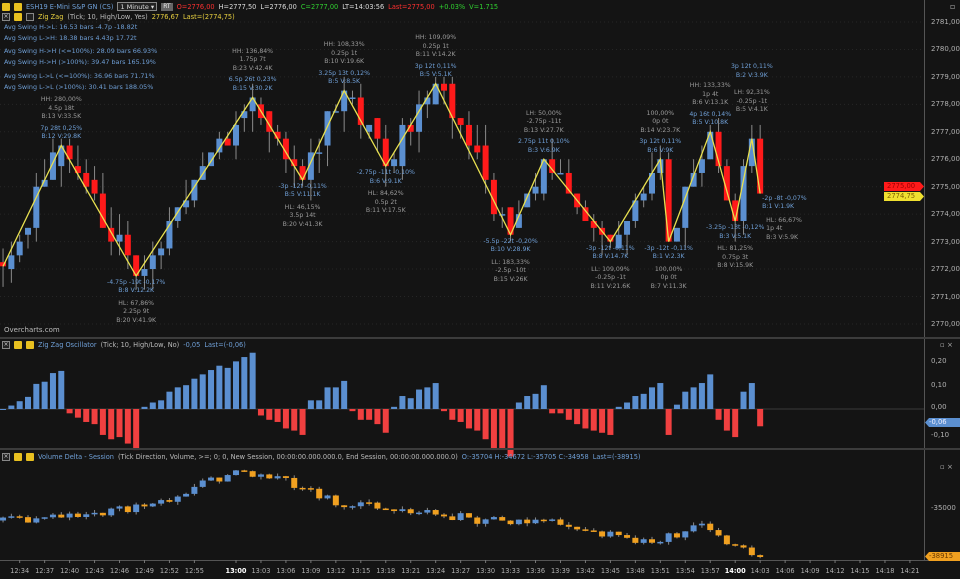 This screenshot has width=960, height=579. What do you see at coordinates (336, 571) in the screenshot?
I see `time-axis-label: 13:12` at bounding box center [336, 571].